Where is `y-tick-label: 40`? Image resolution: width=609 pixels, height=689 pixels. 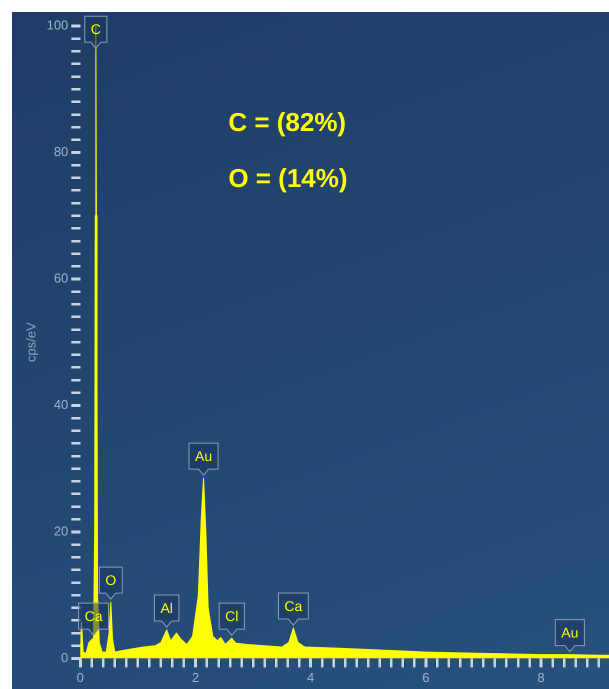
y-tick-label: 40 is located at coordinates (61, 404).